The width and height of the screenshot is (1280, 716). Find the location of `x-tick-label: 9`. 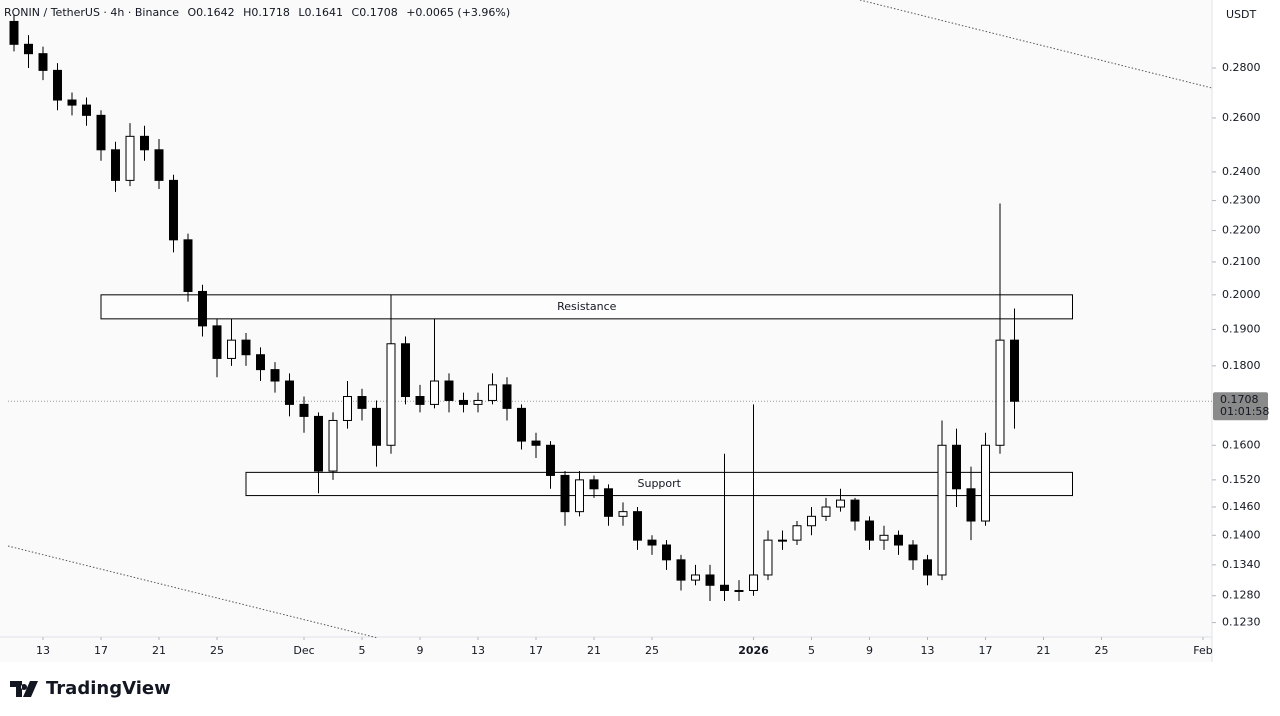

x-tick-label: 9 is located at coordinates (869, 650).